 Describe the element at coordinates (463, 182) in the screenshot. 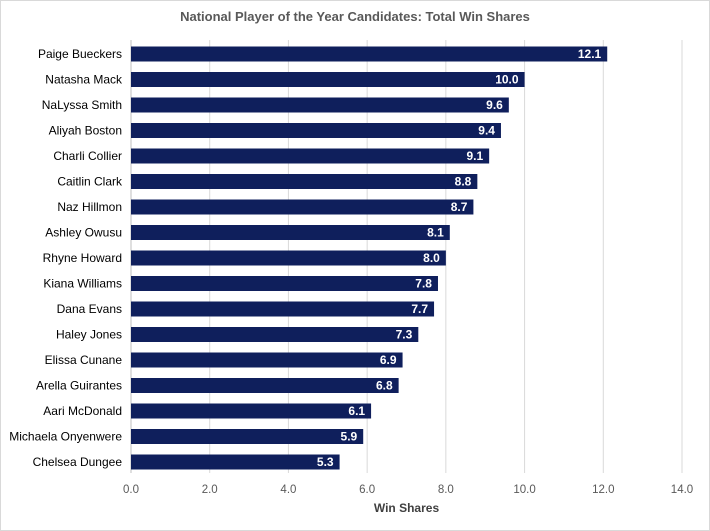

I see `data-label: 8.8` at that location.